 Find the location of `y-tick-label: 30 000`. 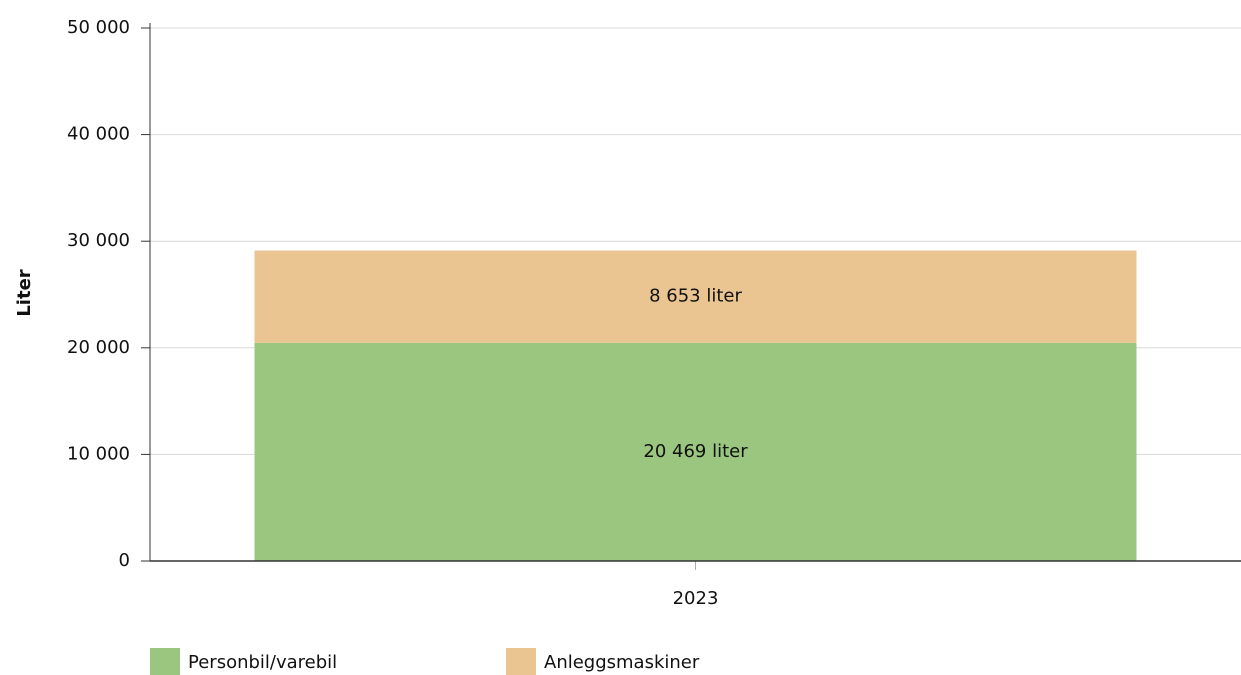

y-tick-label: 30 000 is located at coordinates (98, 240).